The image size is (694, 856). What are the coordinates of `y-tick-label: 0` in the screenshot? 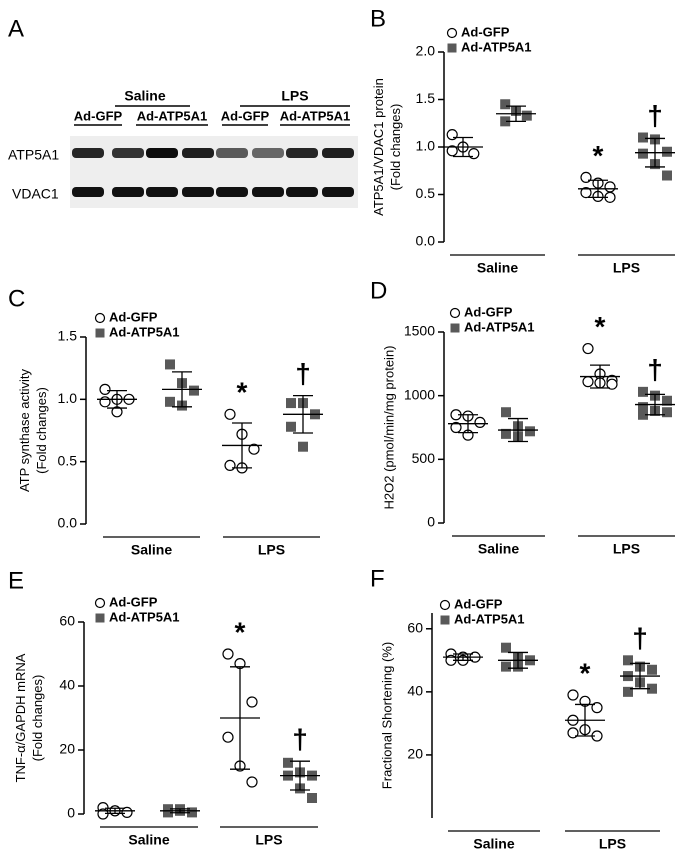 It's located at (431, 522).